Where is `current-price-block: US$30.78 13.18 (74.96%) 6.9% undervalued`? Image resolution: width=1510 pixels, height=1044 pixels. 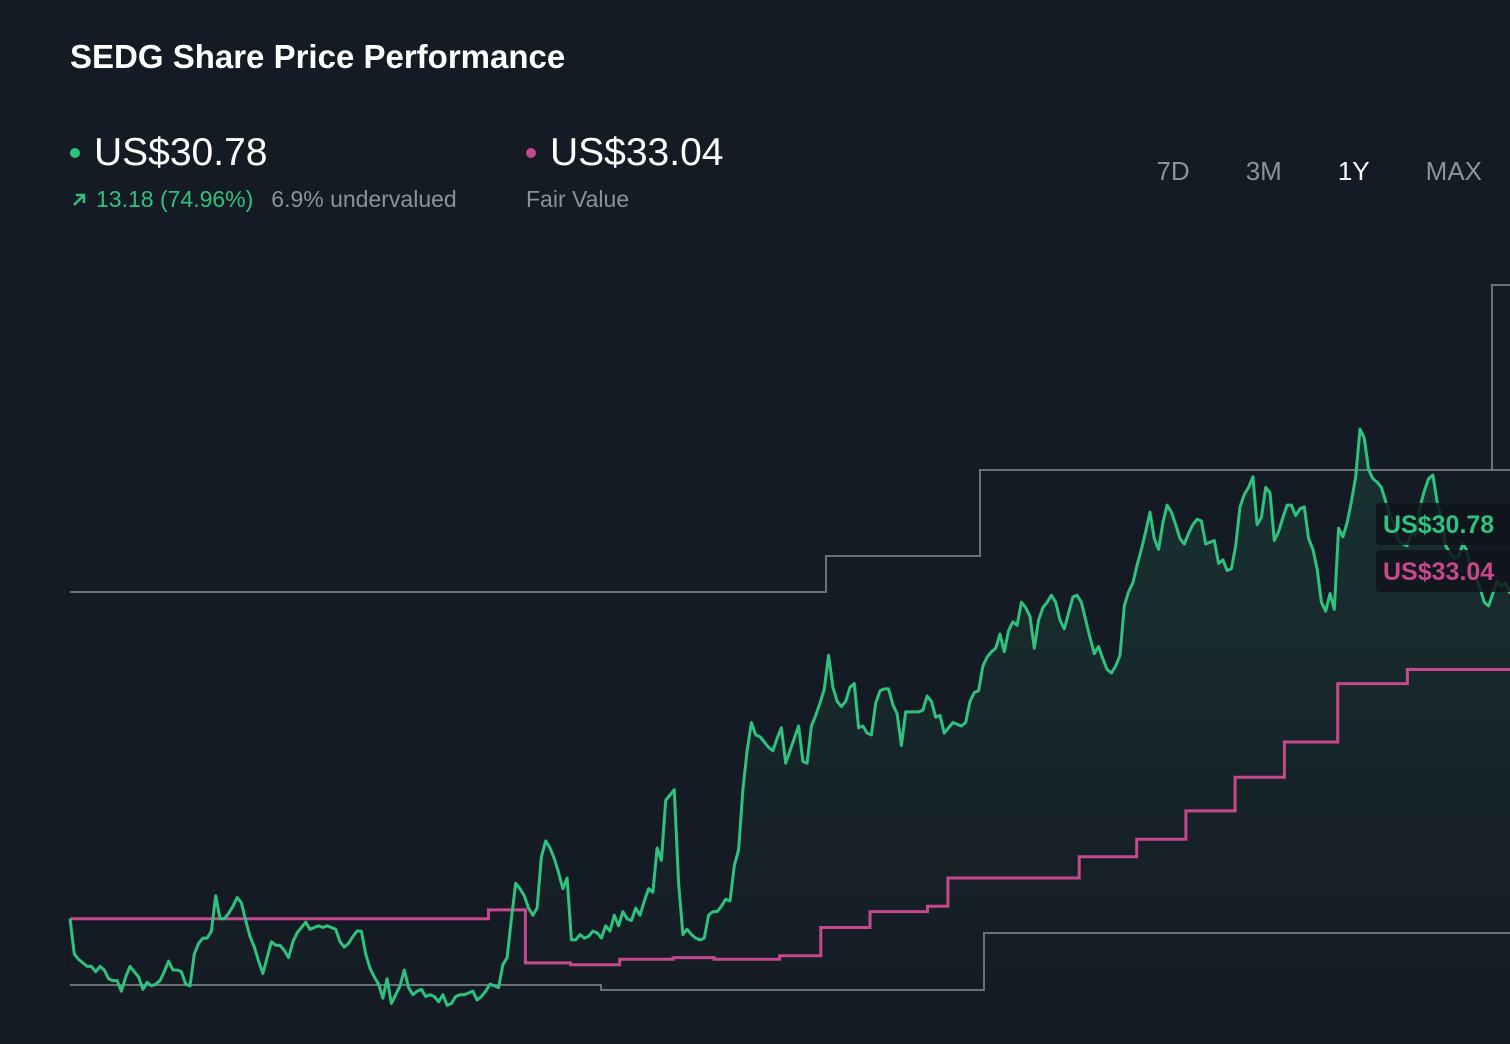
current-price-block: US$30.78 13.18 (74.96%) 6.9% undervalued is located at coordinates (263, 171).